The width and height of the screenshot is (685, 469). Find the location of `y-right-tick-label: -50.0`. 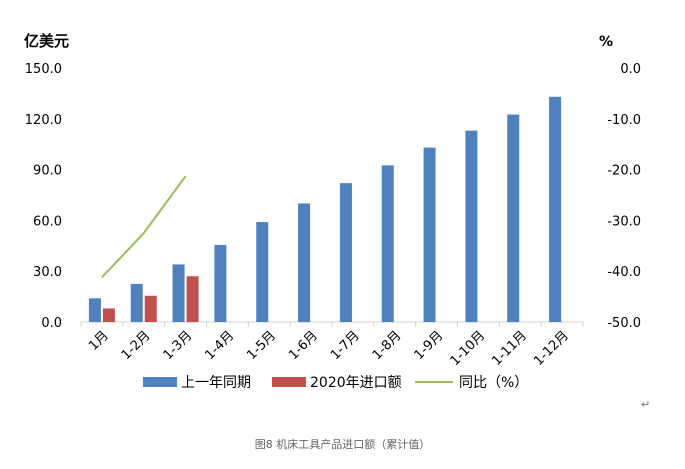

y-right-tick-label: -50.0 is located at coordinates (624, 323).